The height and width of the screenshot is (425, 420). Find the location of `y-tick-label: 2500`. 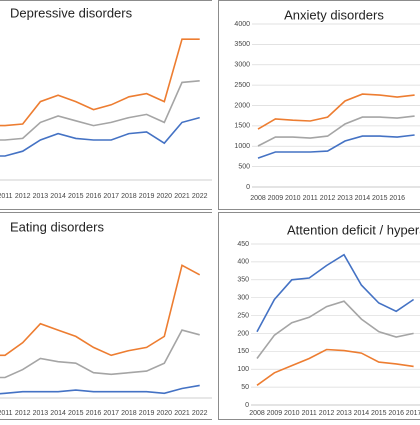

y-tick-label: 2500 is located at coordinates (242, 85).